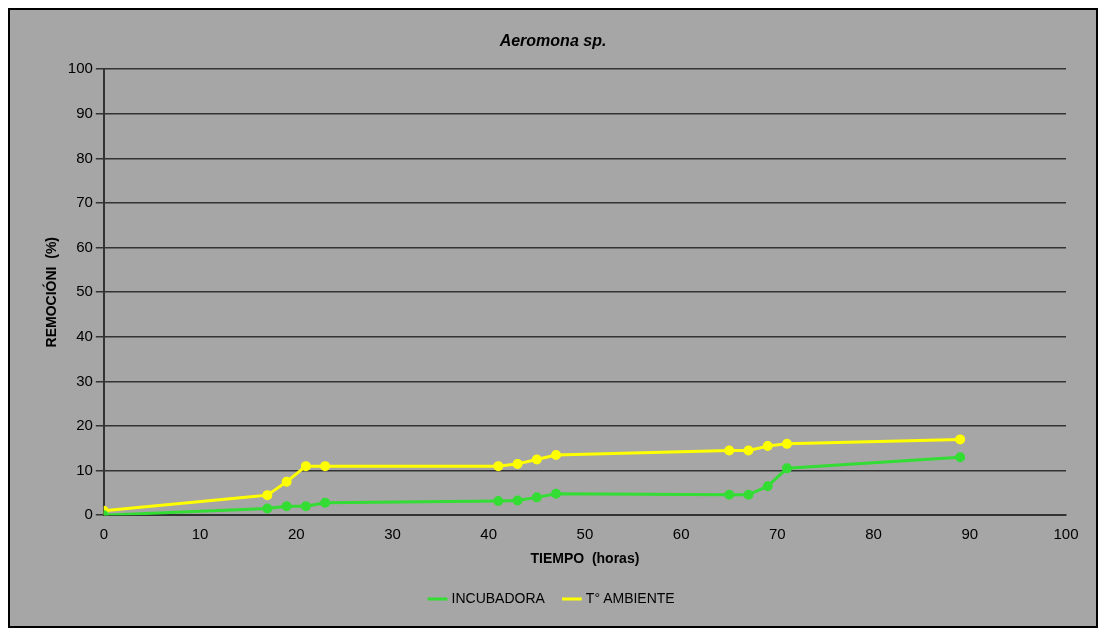 This screenshot has height=635, width=1107. I want to click on x-tick-label: 50, so click(585, 534).